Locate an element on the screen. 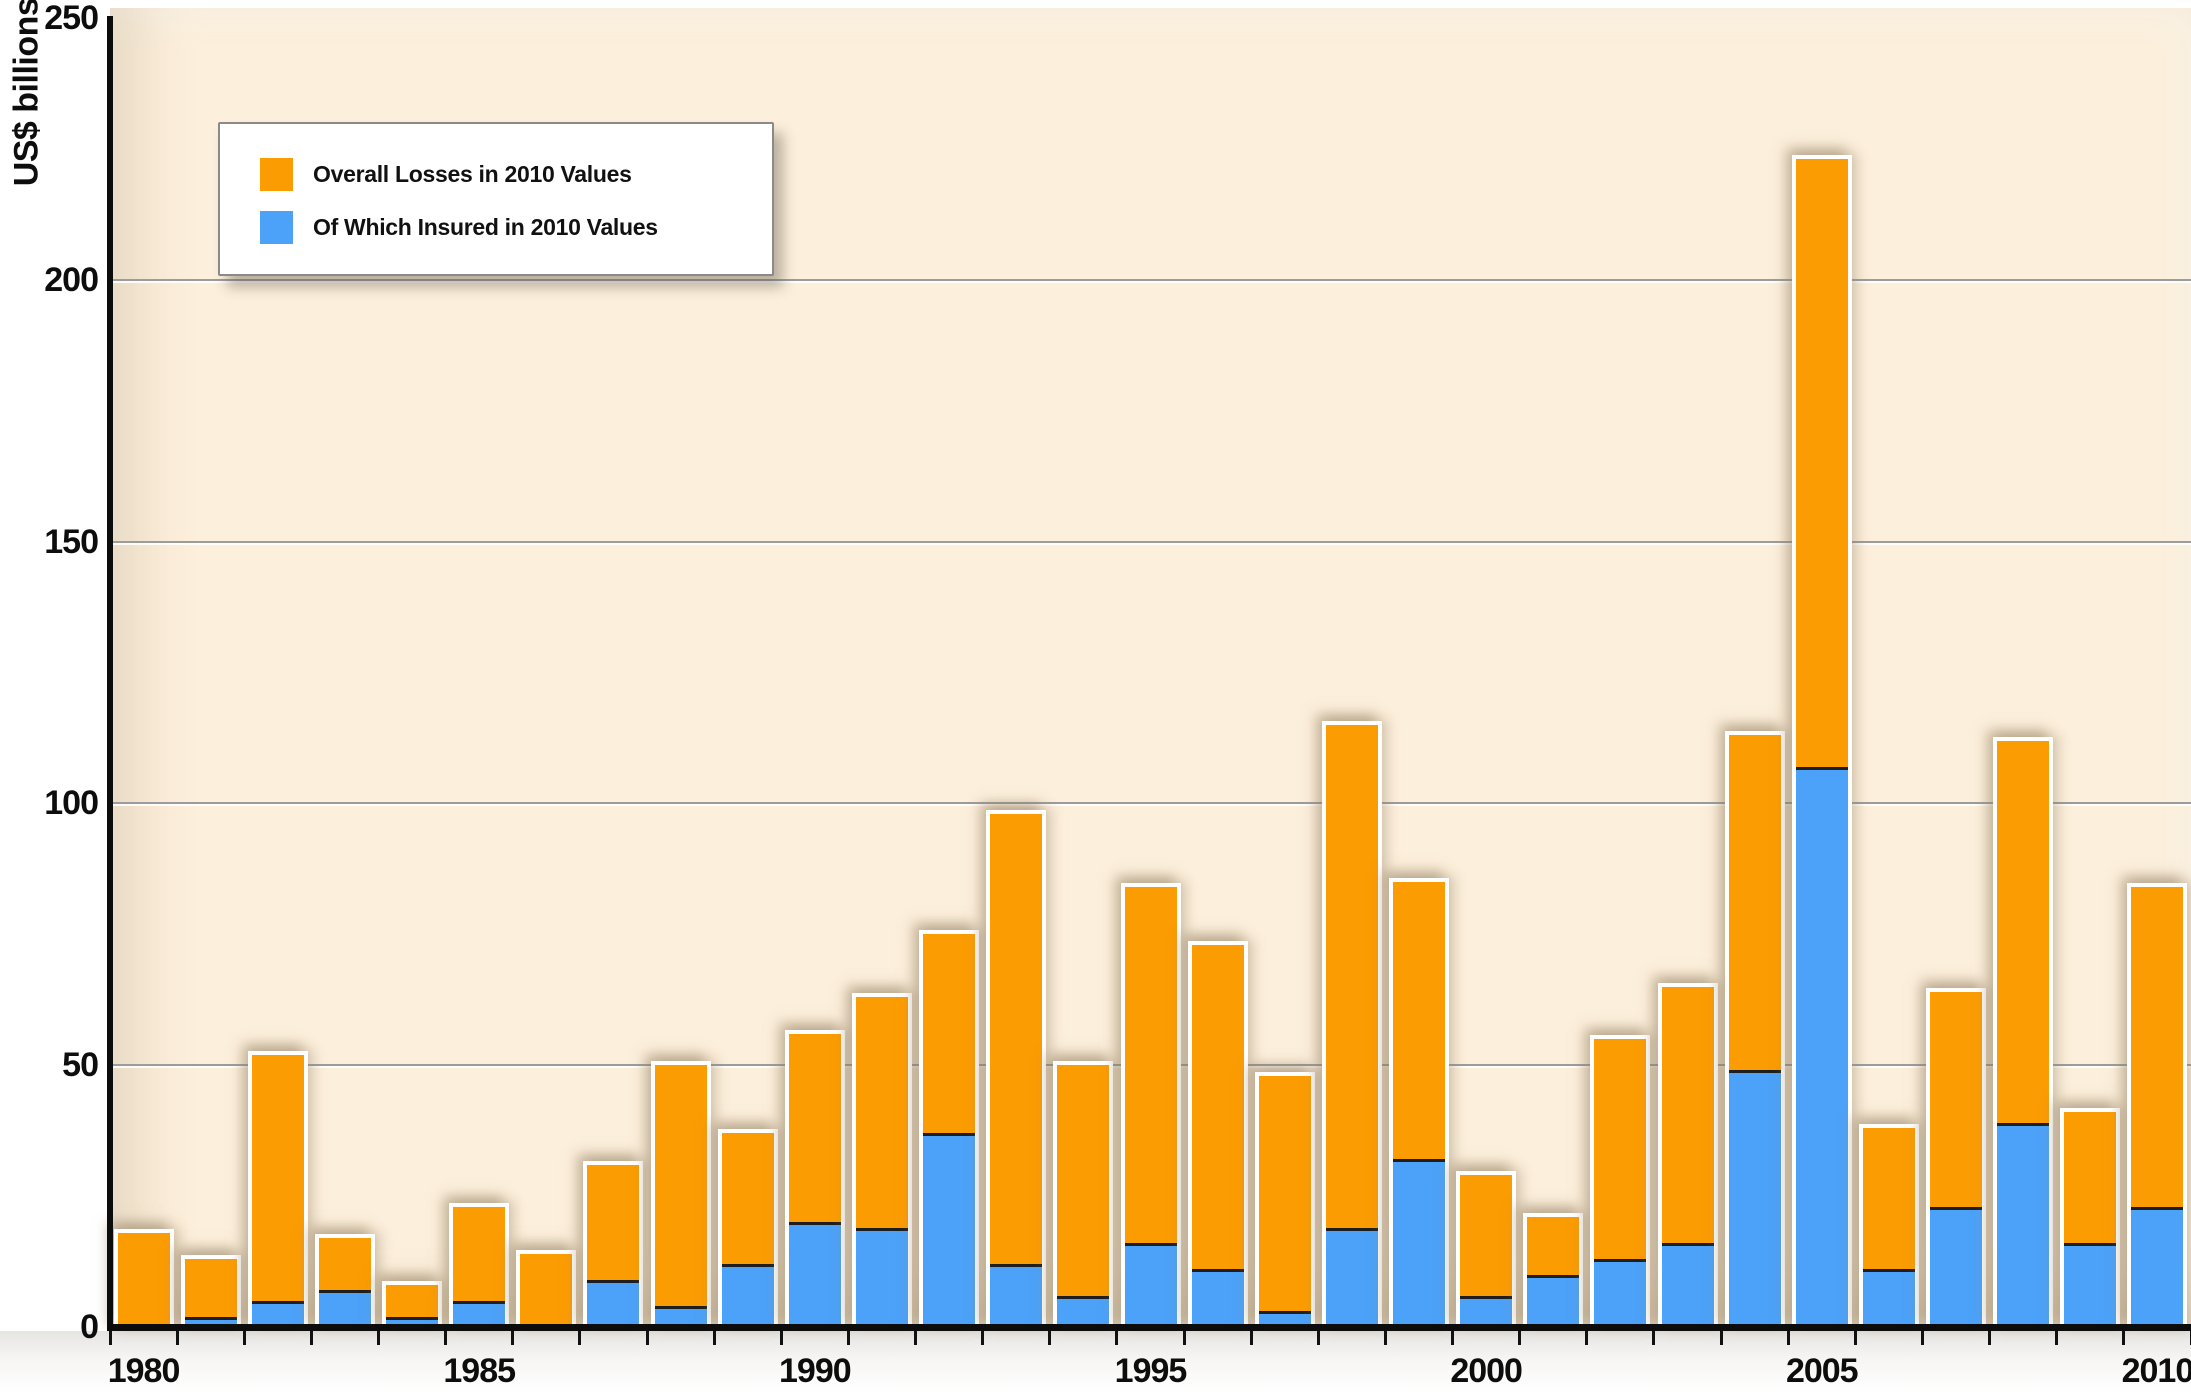 The width and height of the screenshot is (2191, 1393). bar-1989-insured is located at coordinates (747, 1295).